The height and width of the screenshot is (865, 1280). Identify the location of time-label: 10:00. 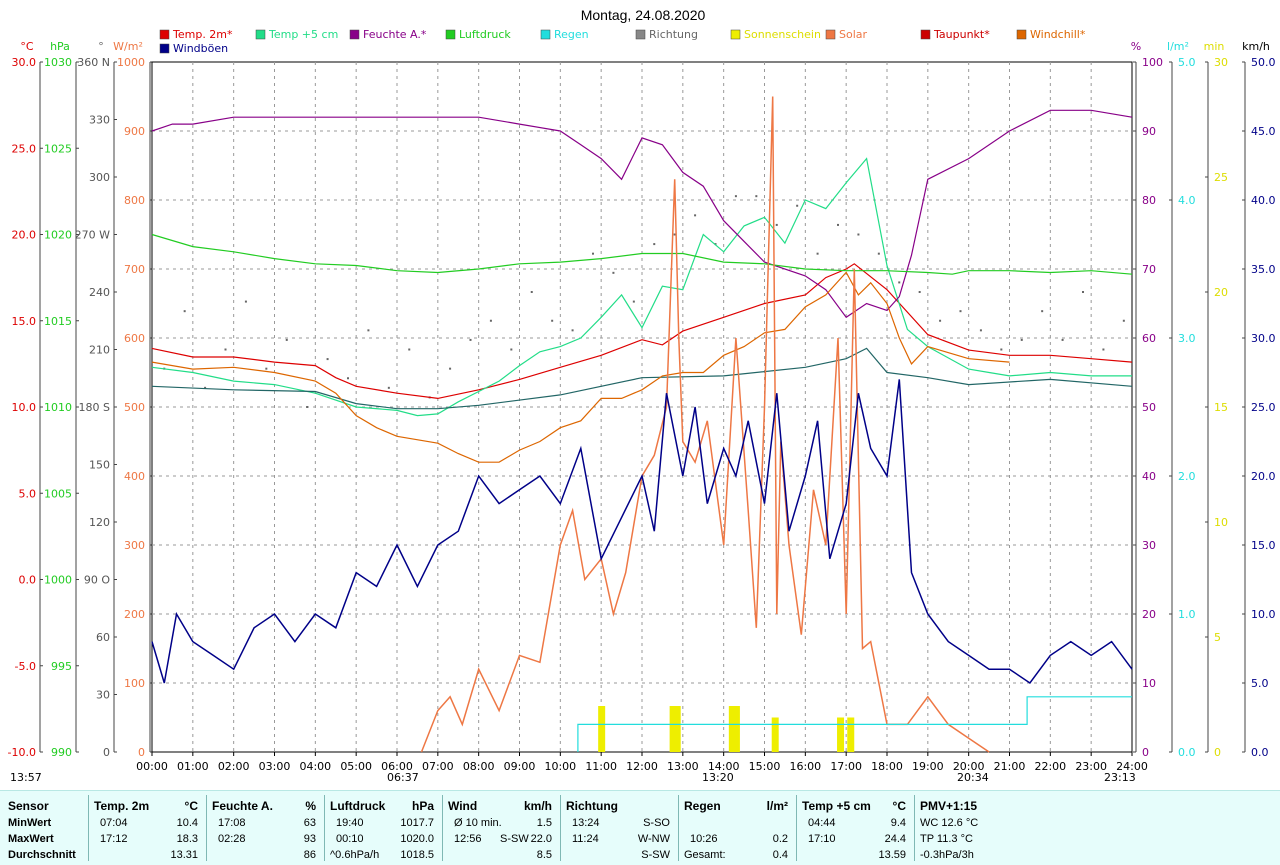
(560, 766).